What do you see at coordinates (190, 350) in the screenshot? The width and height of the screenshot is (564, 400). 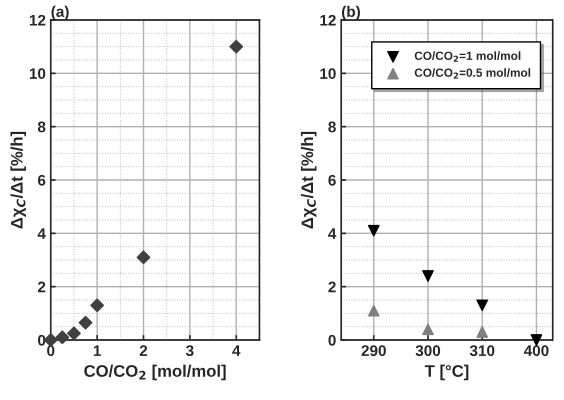 I see `x-tick-label: 3` at bounding box center [190, 350].